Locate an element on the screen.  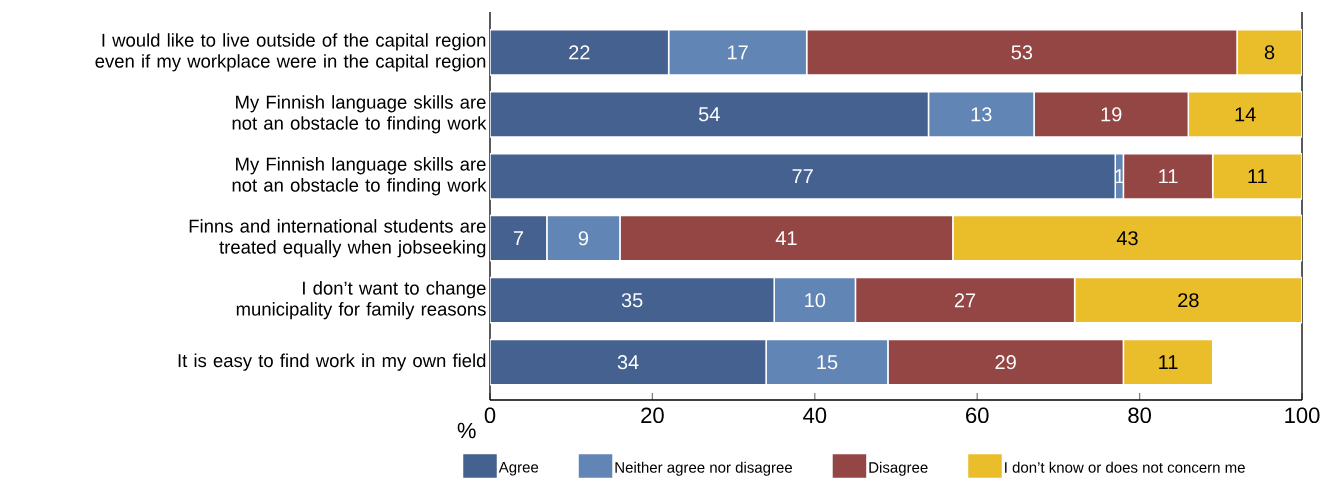
data-label: 10 is located at coordinates (815, 300).